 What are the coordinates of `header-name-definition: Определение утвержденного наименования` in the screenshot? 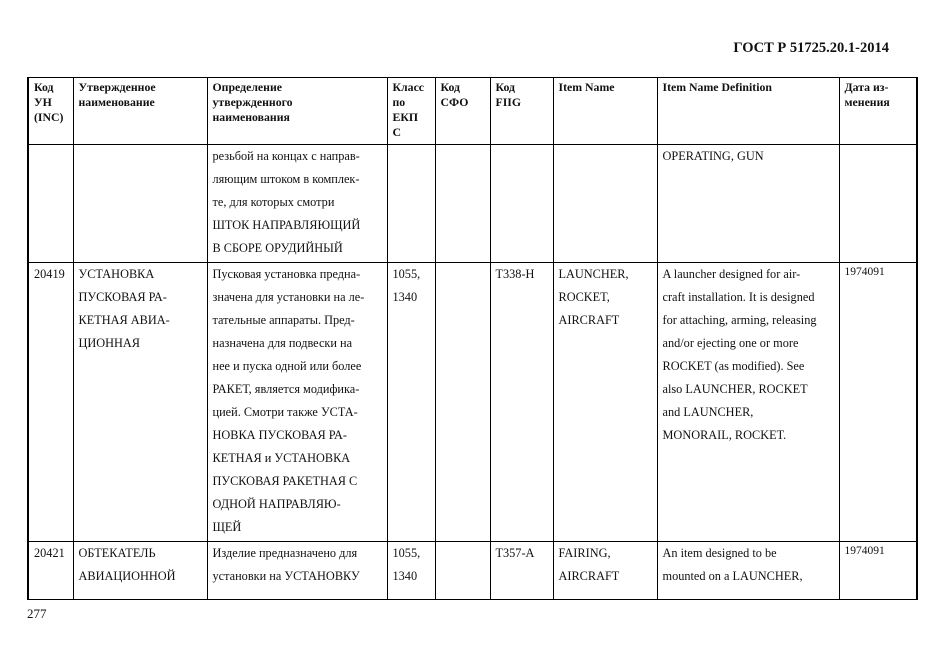 It's located at (297, 111).